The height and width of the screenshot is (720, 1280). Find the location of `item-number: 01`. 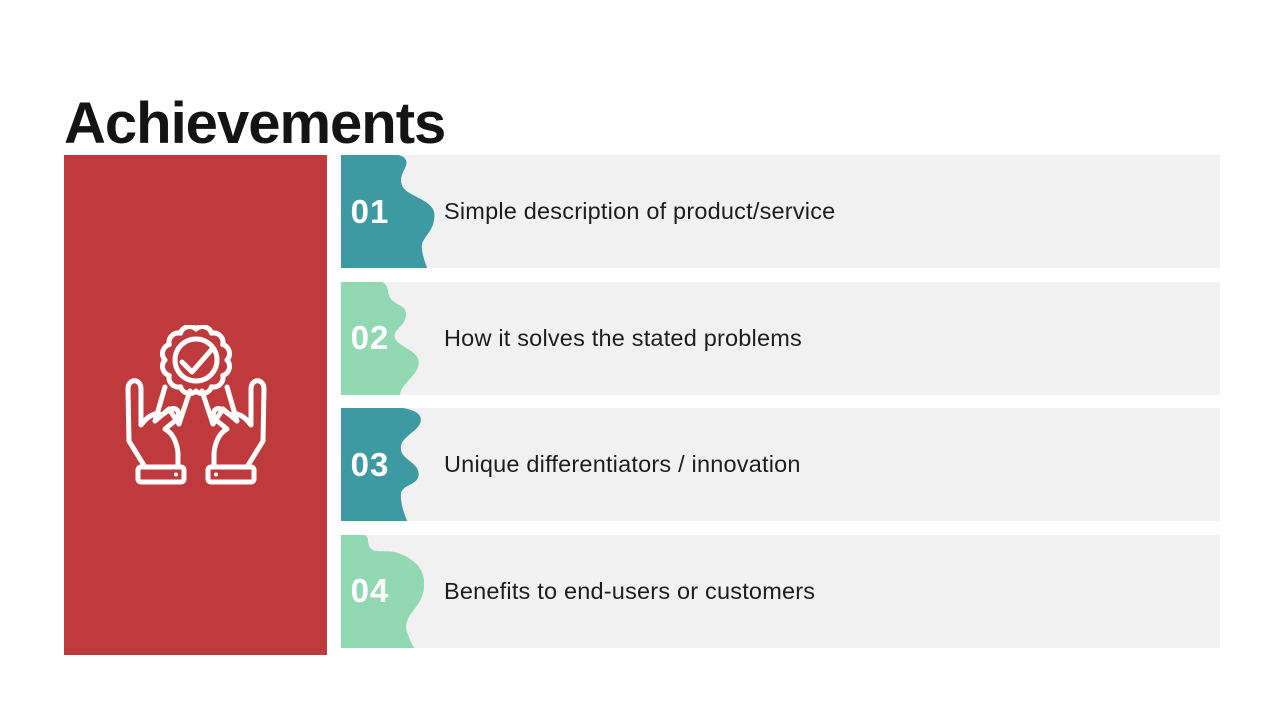

item-number: 01 is located at coordinates (370, 211).